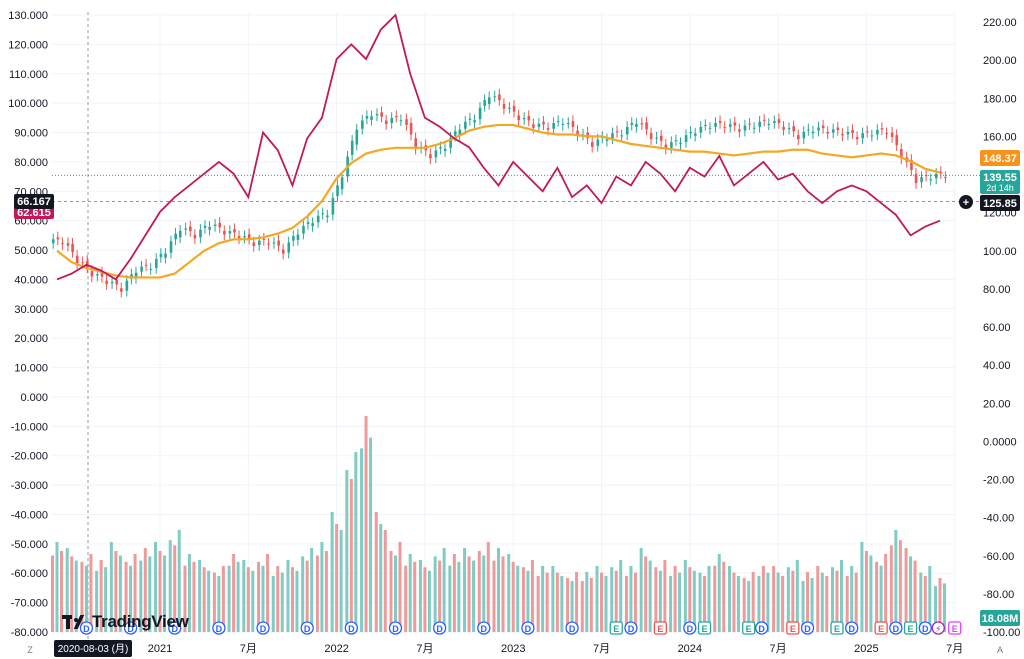  I want to click on svg-text: D, so click(572, 629).